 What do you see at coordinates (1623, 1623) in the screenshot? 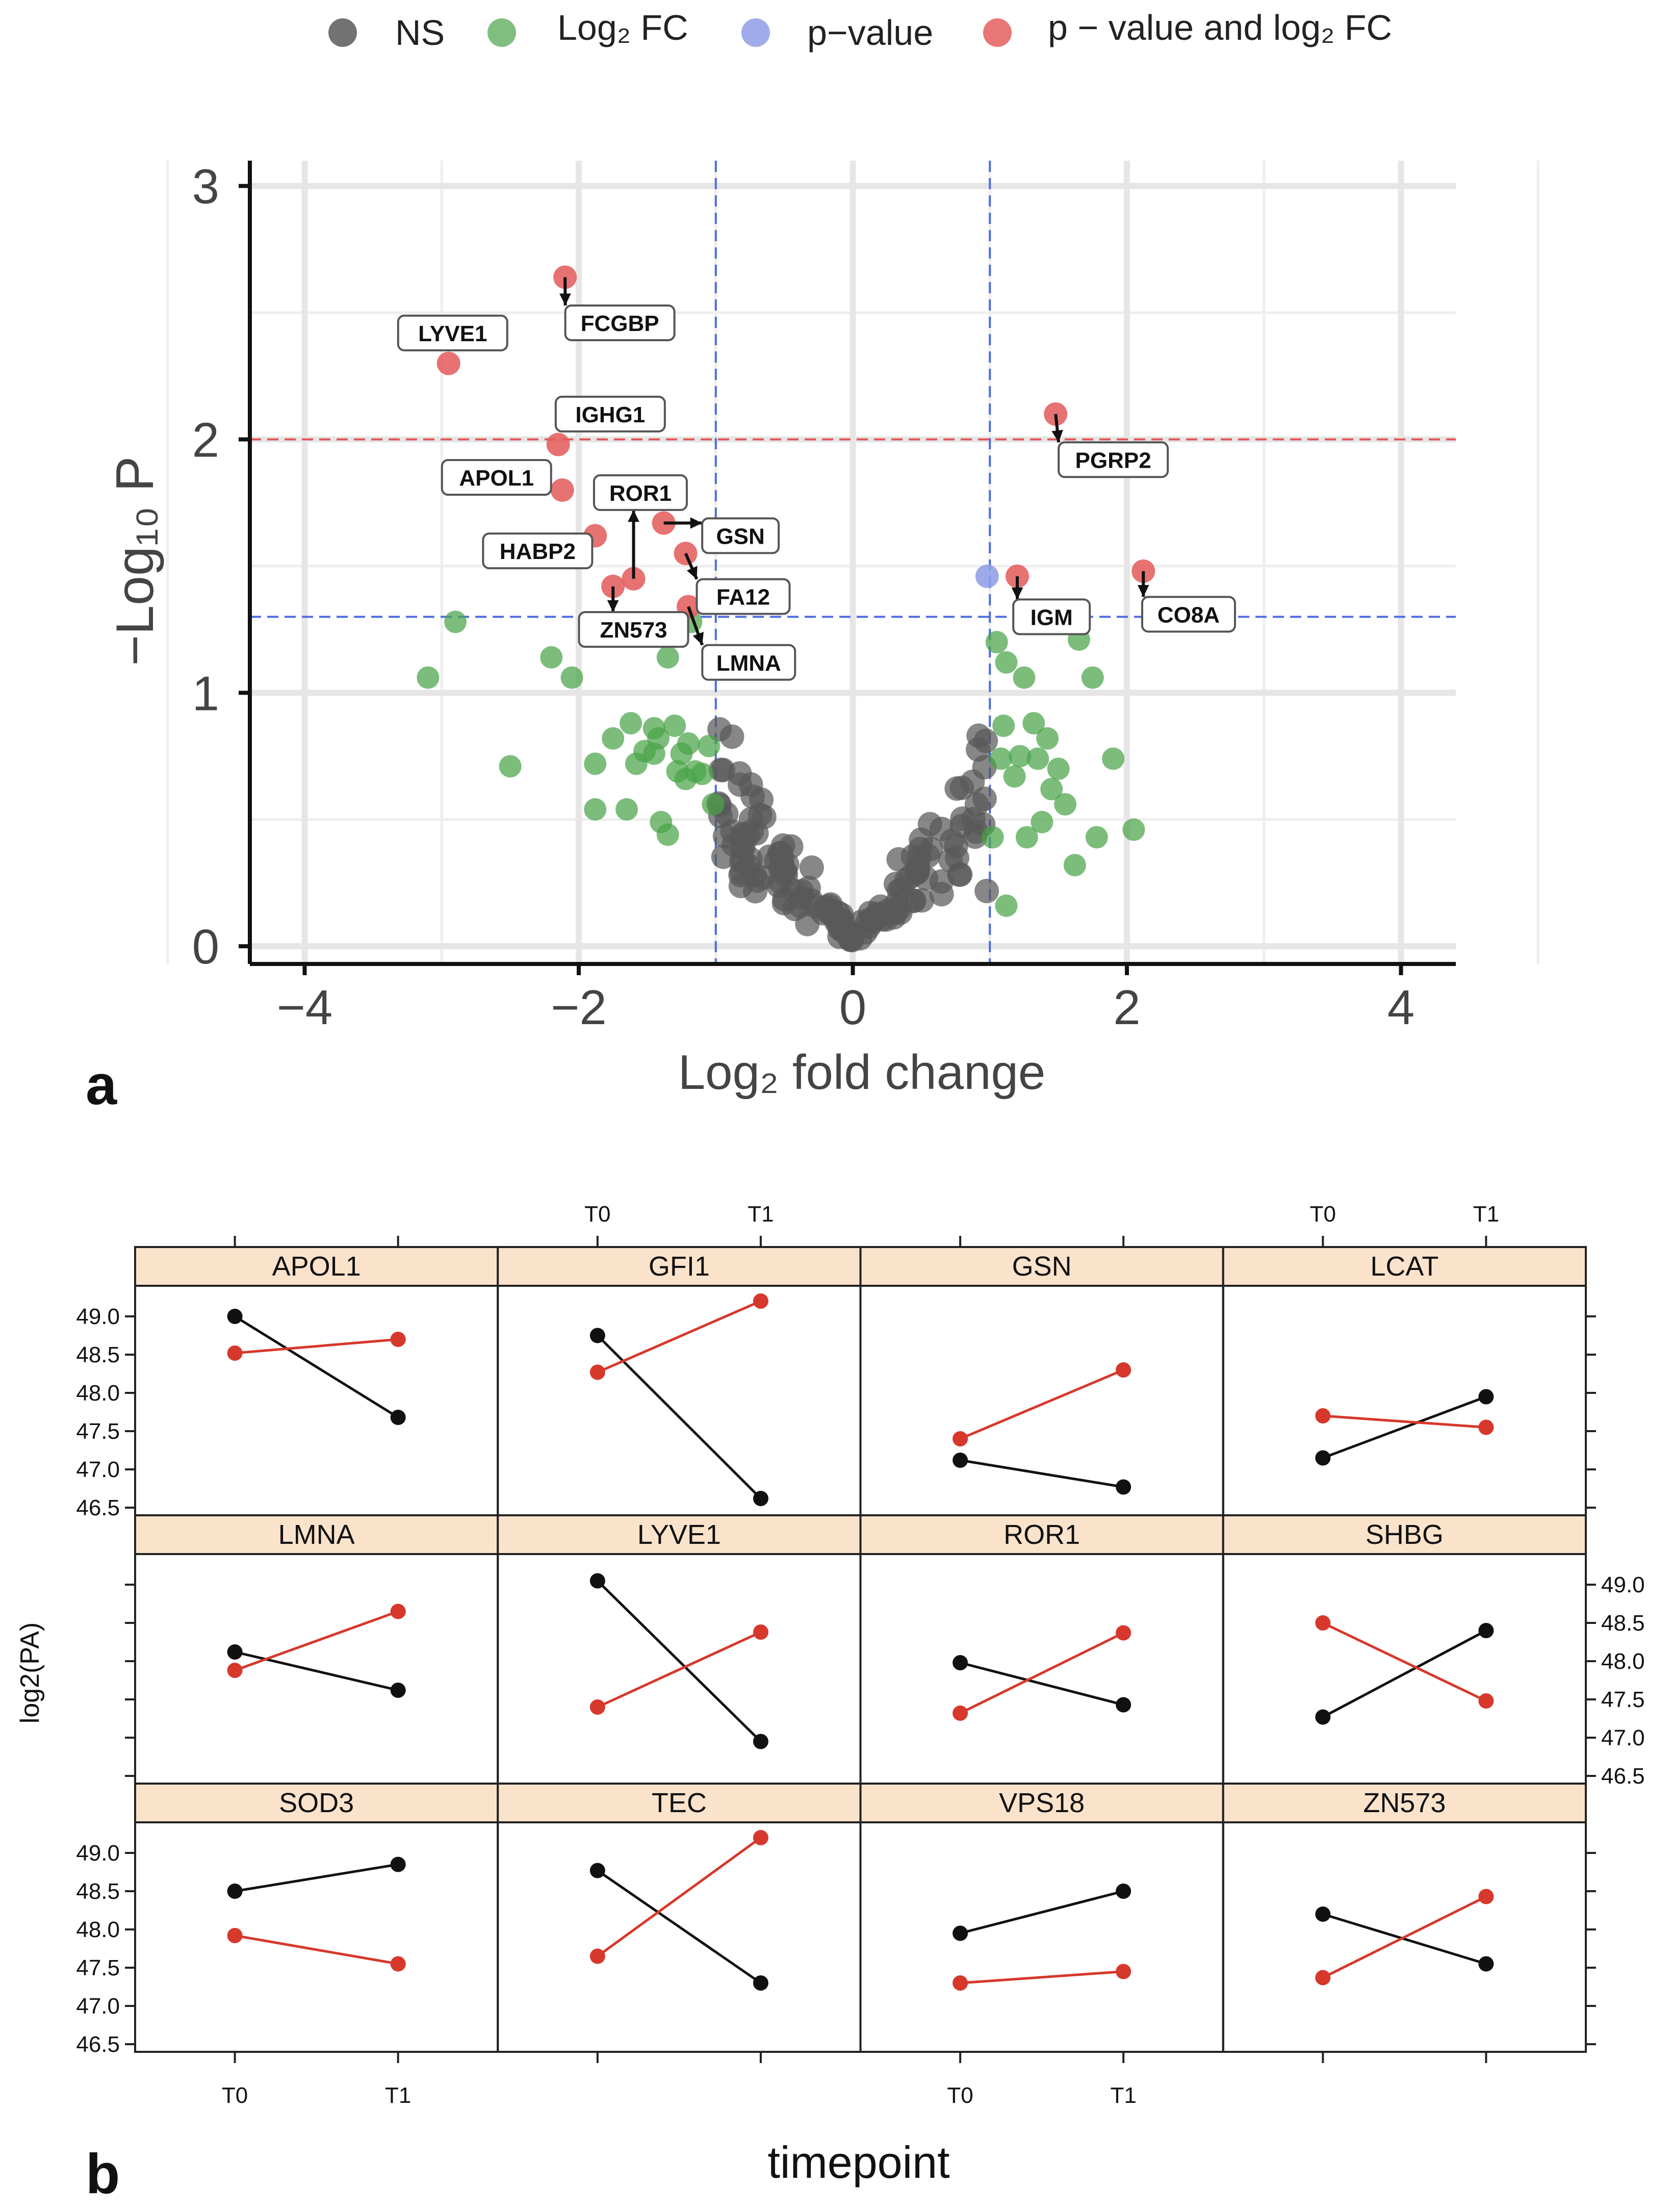
I see `lattice-y-tick-label: 48.5` at bounding box center [1623, 1623].